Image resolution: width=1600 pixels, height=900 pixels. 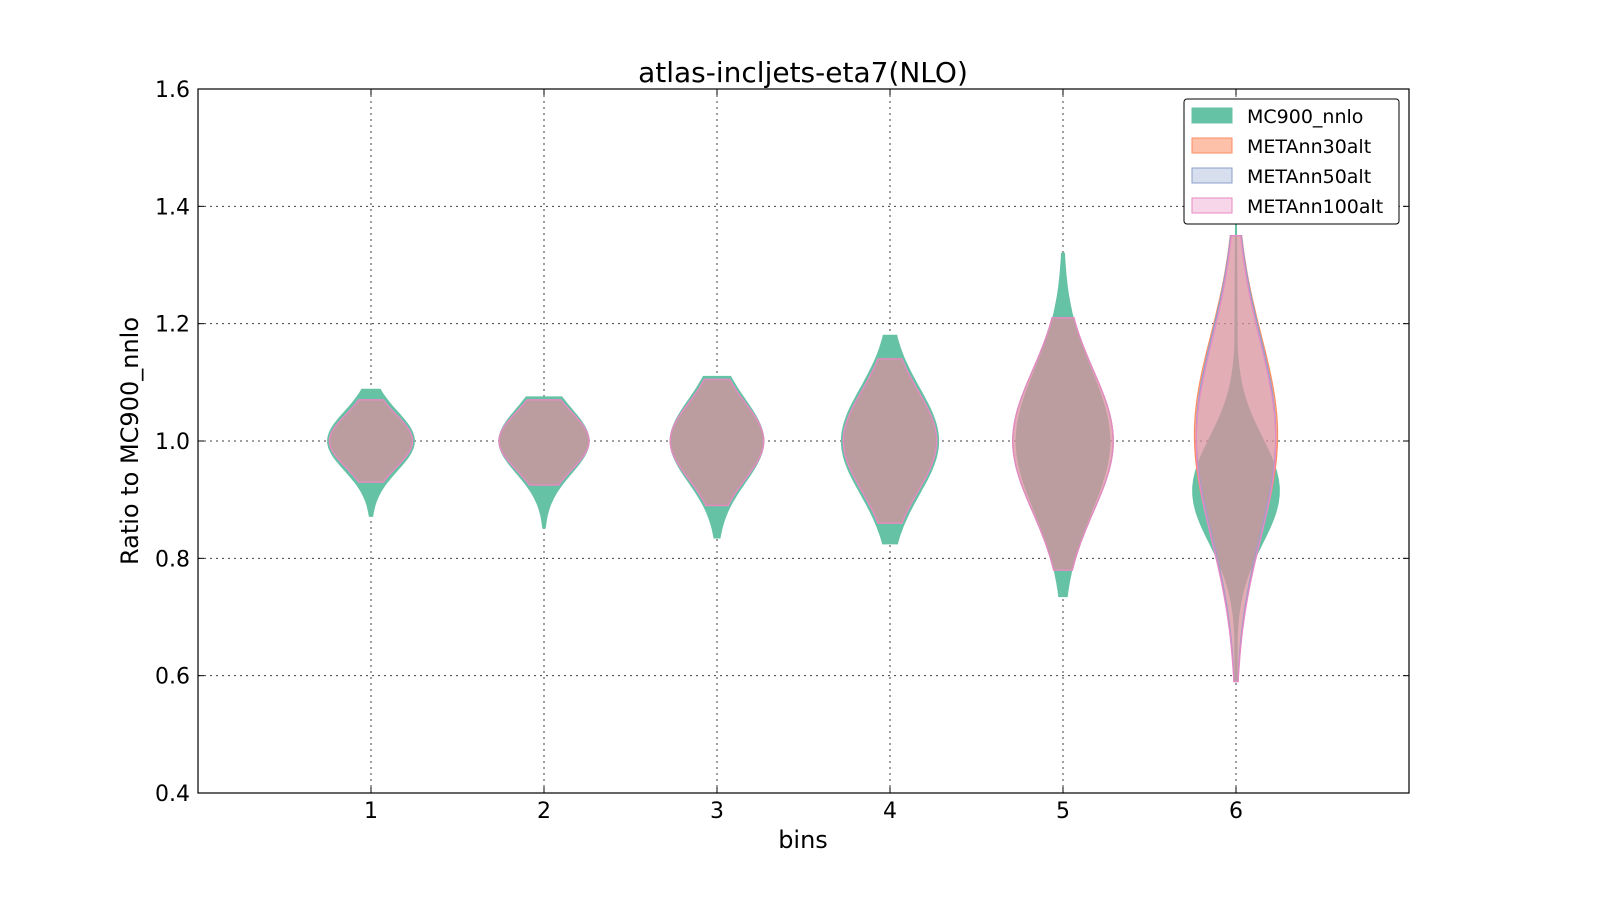 I want to click on x-tick-label: 2, so click(x=544, y=811).